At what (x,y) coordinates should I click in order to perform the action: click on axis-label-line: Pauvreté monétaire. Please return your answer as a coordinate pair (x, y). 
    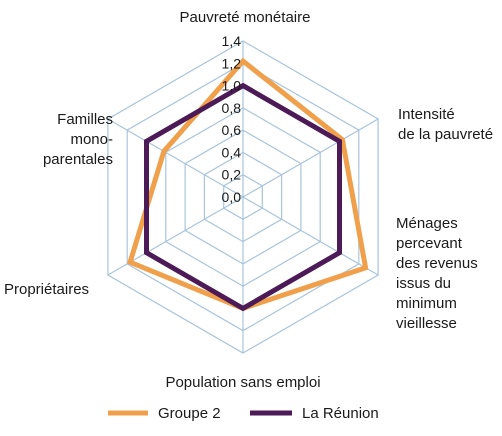
    Looking at the image, I should click on (245, 17).